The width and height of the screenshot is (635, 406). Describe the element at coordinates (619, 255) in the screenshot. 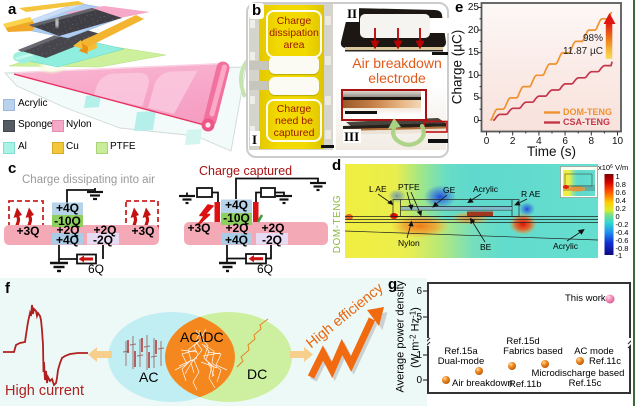

I see `svg-text: -1` at that location.